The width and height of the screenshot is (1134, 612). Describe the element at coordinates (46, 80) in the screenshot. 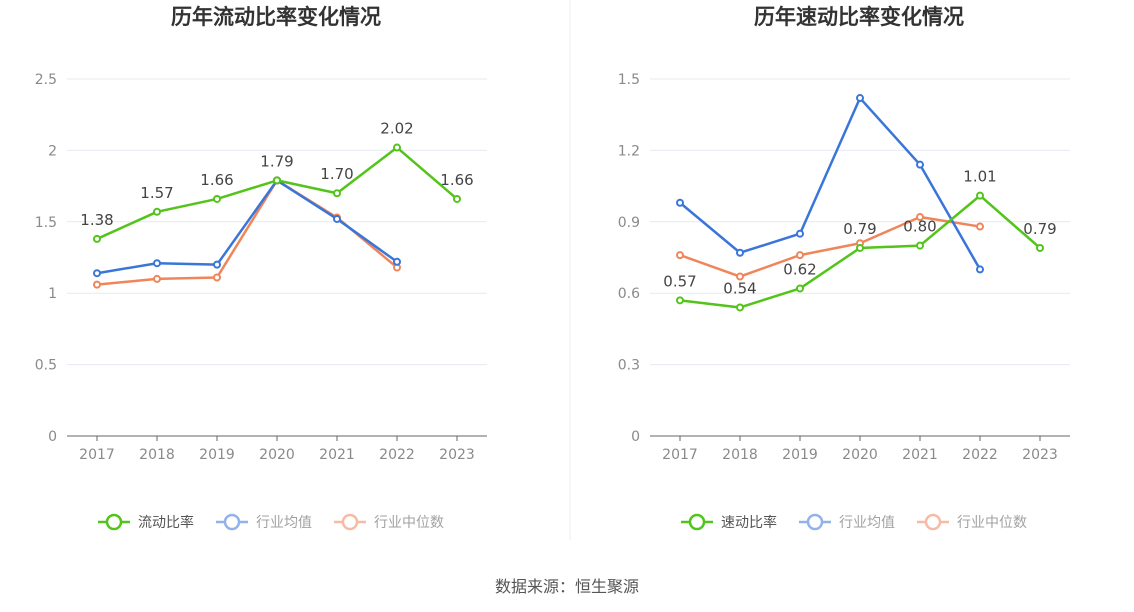

I see `y-tick-label: 2.5` at that location.